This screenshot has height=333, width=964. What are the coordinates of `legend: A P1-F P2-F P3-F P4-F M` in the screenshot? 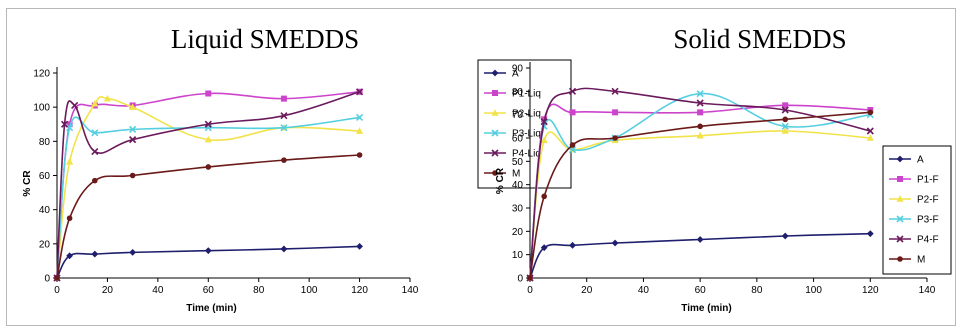 It's located at (917, 210).